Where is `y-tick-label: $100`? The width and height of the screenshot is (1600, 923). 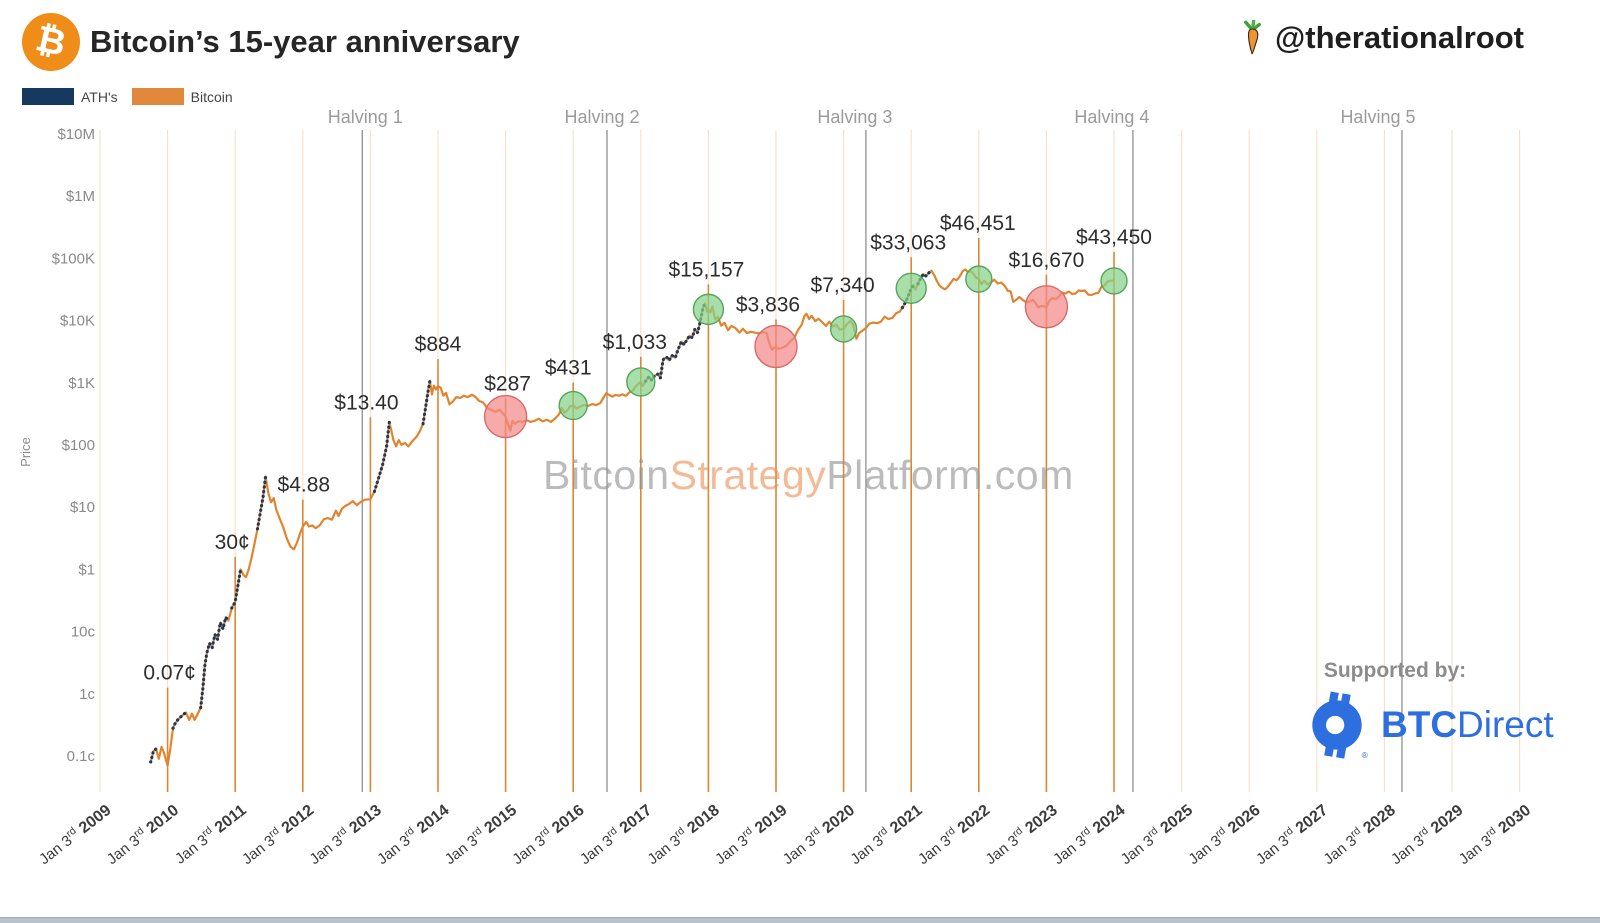 y-tick-label: $100 is located at coordinates (78, 445).